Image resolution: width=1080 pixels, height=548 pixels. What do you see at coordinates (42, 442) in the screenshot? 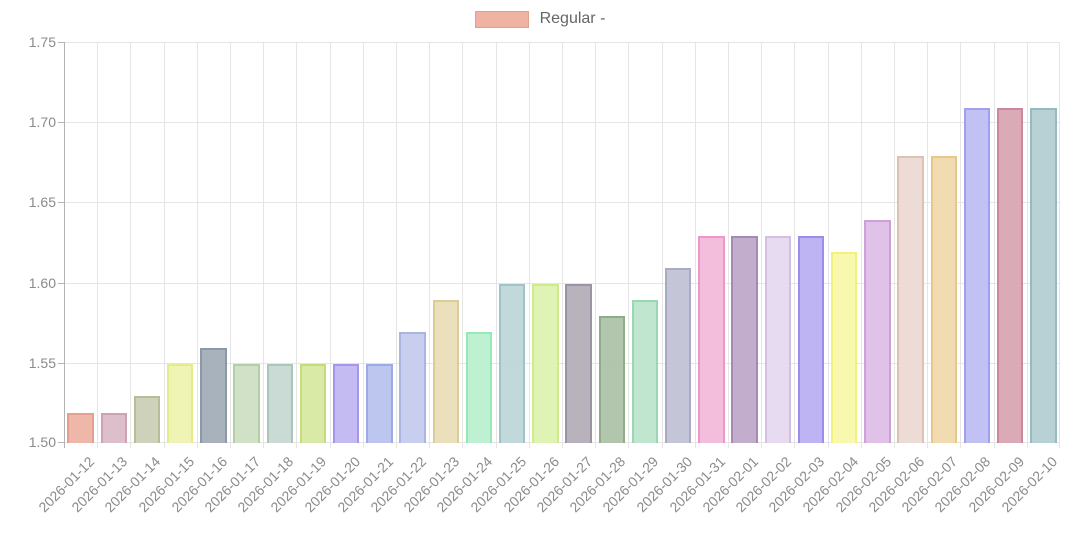
I see `y-axis-label: 1.50` at bounding box center [42, 442].